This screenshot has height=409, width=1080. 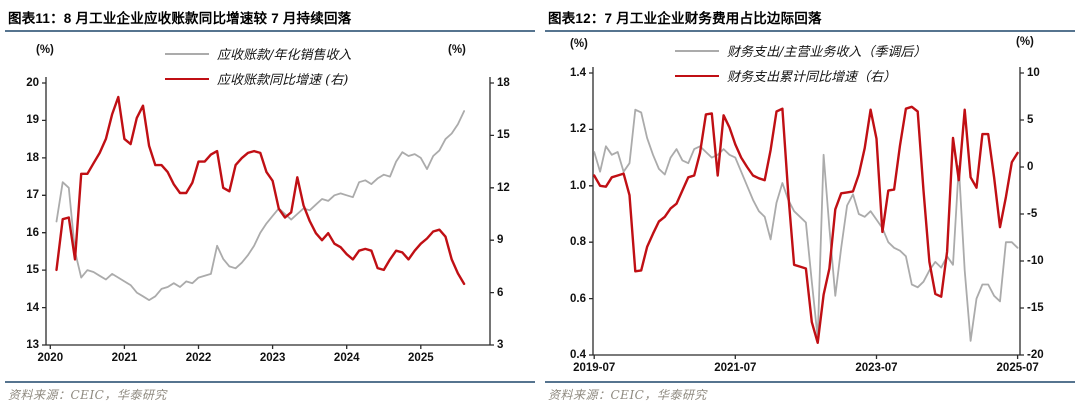 I want to click on left-axis-tick-label: 1.2, so click(x=578, y=129).